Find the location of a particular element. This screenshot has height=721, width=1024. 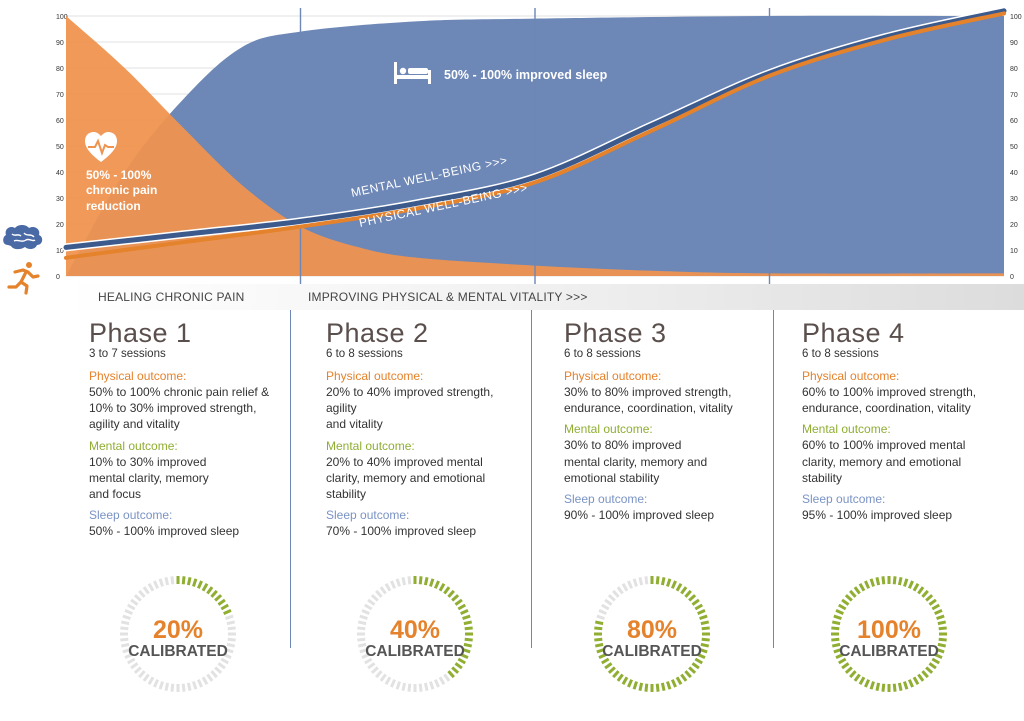

y-tick-label-left: 40 is located at coordinates (60, 173).